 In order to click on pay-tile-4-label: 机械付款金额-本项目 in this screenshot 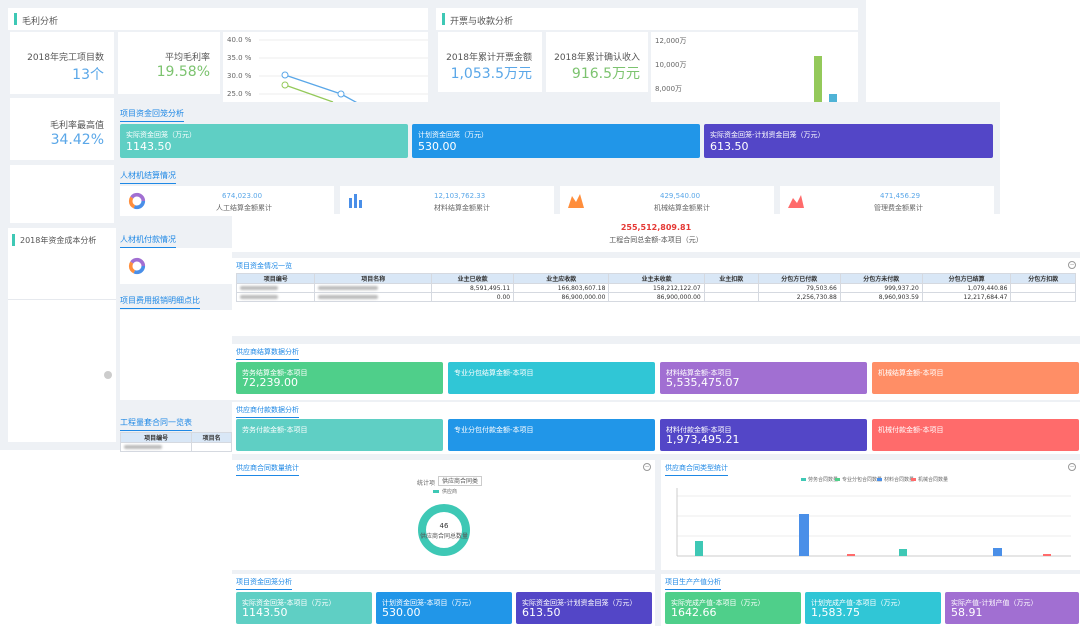, I will do `click(911, 430)`.